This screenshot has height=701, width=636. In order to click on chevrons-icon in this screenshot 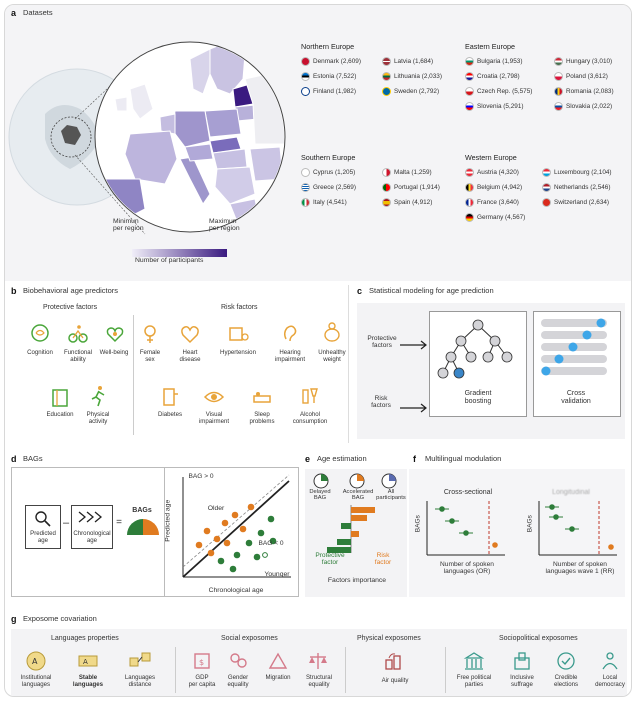, I will do `click(90, 517)`.